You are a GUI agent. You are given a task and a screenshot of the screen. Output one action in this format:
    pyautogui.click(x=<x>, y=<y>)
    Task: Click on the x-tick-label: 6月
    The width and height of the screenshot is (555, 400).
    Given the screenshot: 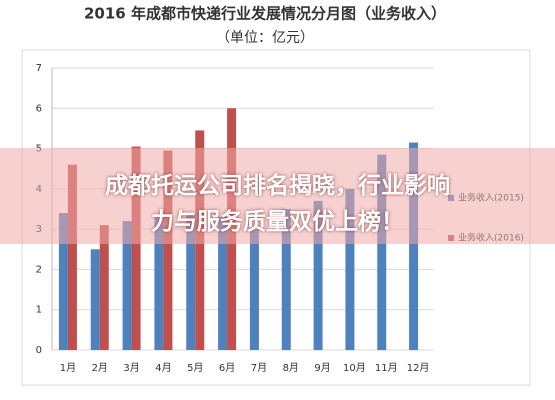 What is the action you would take?
    pyautogui.click(x=227, y=368)
    